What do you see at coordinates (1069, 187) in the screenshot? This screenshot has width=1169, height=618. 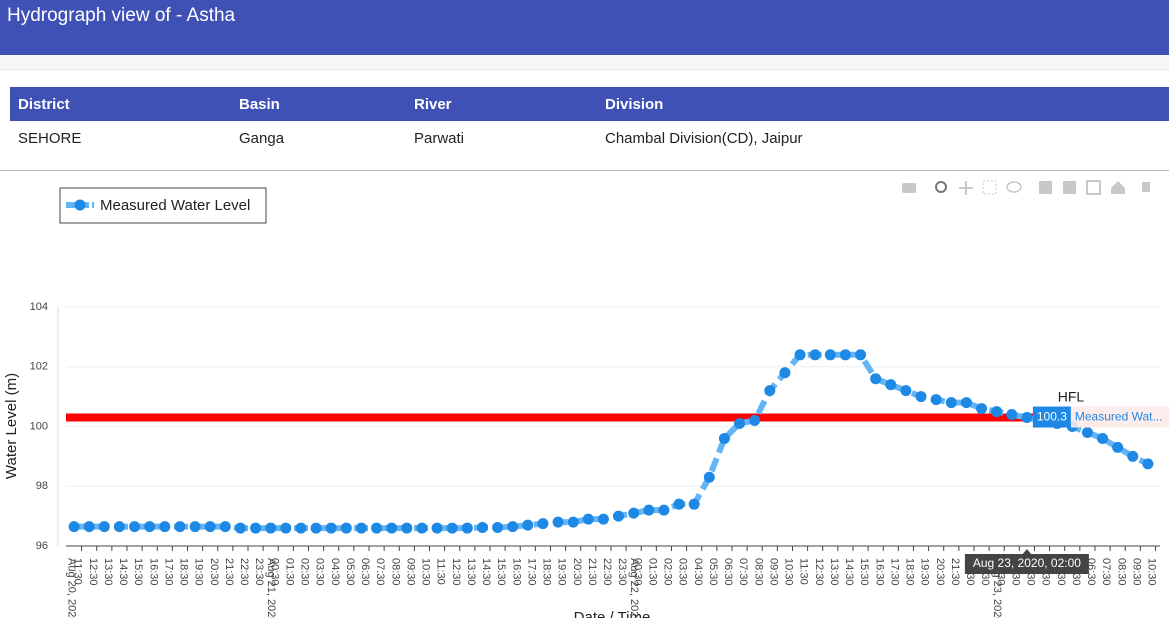 I see `zoom-out-icon` at bounding box center [1069, 187].